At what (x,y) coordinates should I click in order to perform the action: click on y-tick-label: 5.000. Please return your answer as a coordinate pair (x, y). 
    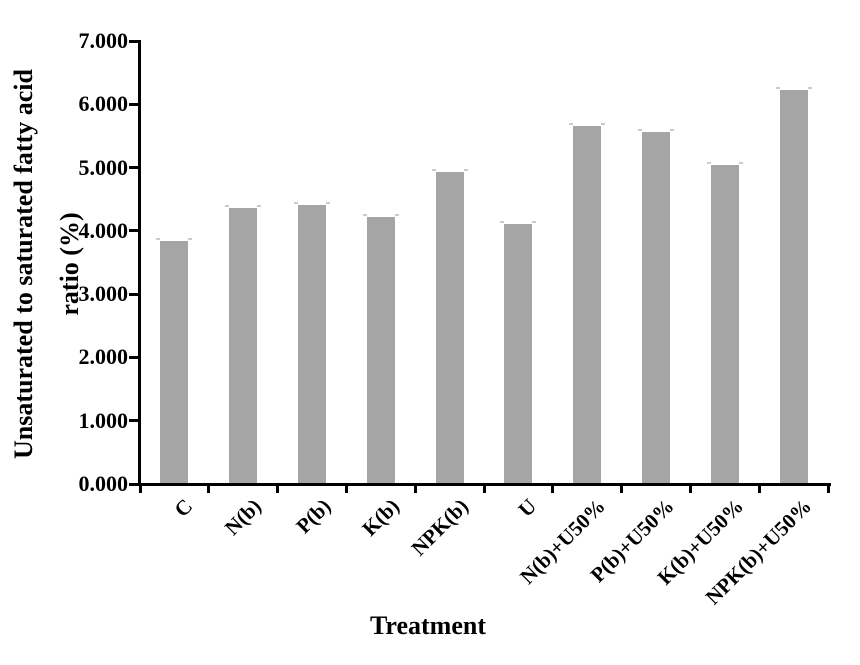
    Looking at the image, I should click on (103, 167).